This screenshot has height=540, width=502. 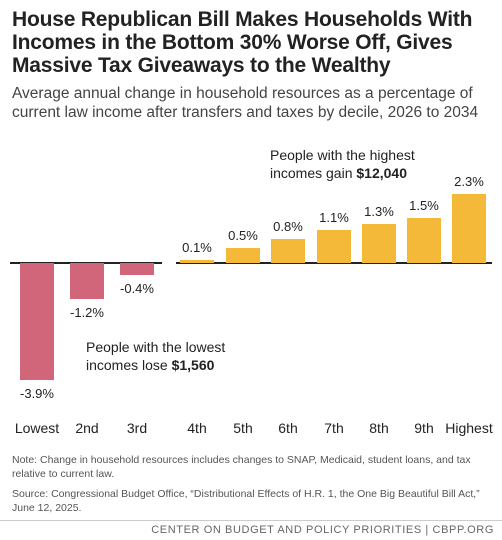 What do you see at coordinates (334, 246) in the screenshot?
I see `bar-7th` at bounding box center [334, 246].